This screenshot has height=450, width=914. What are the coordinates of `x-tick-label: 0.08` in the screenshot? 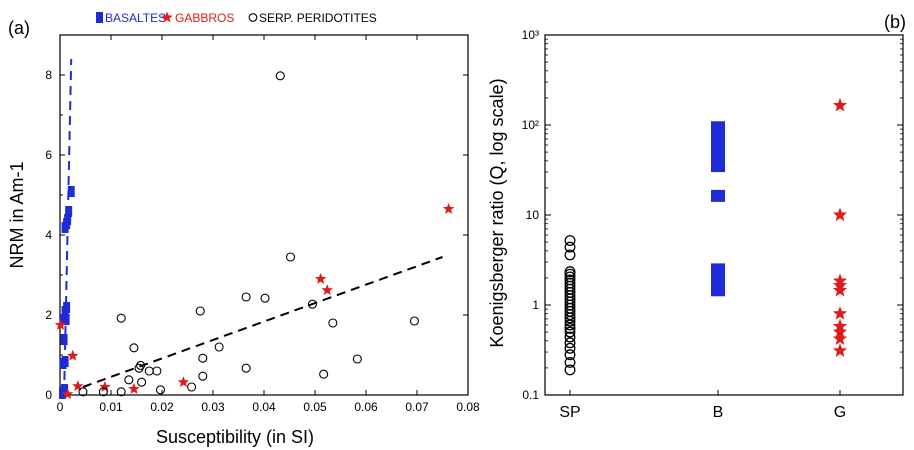 It's located at (468, 407).